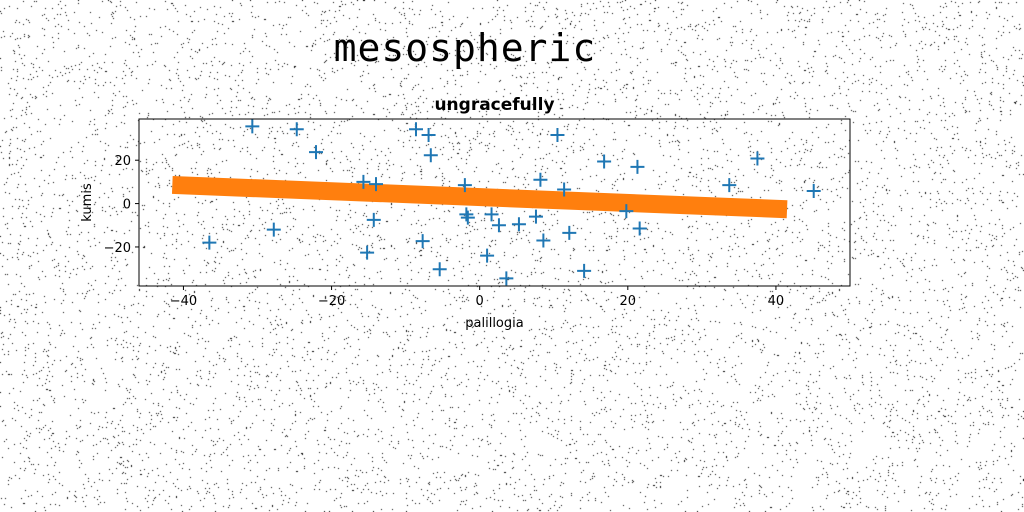 The width and height of the screenshot is (1024, 512). Describe the element at coordinates (331, 301) in the screenshot. I see `x-tick-label: −20` at that location.